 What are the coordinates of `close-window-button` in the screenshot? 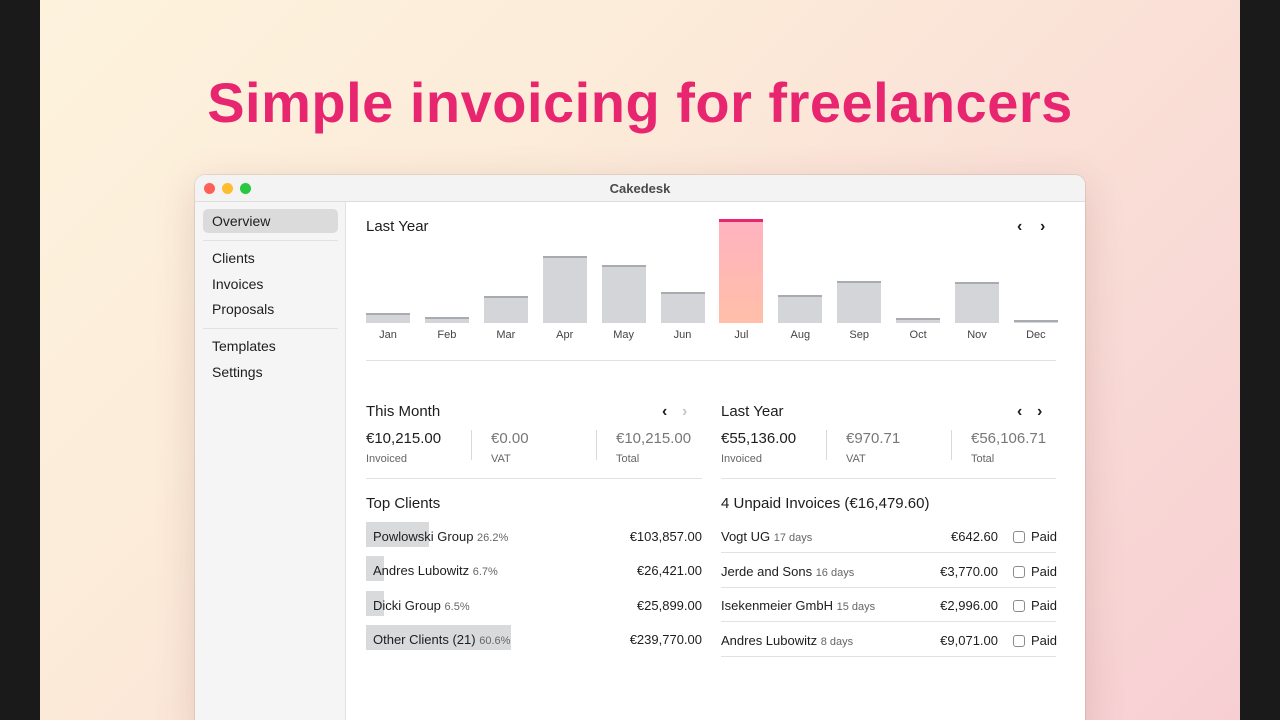 It's located at (209, 188).